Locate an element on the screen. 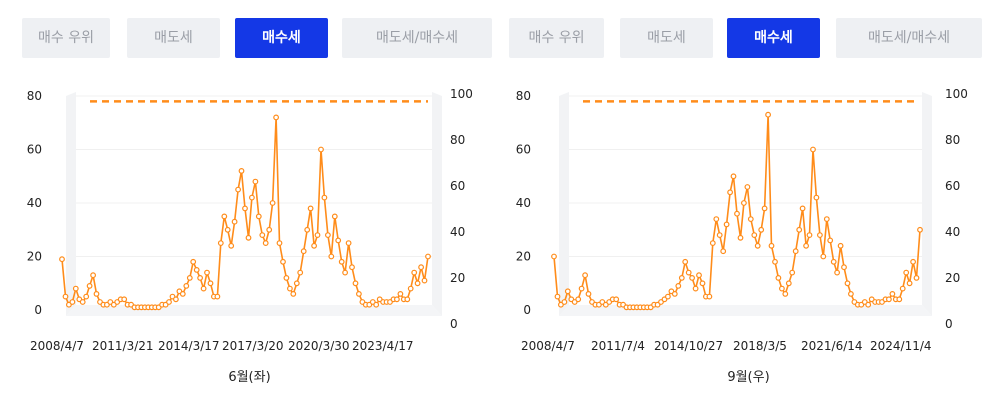  x-axis-tick-label: 2011/7/4 is located at coordinates (618, 346).